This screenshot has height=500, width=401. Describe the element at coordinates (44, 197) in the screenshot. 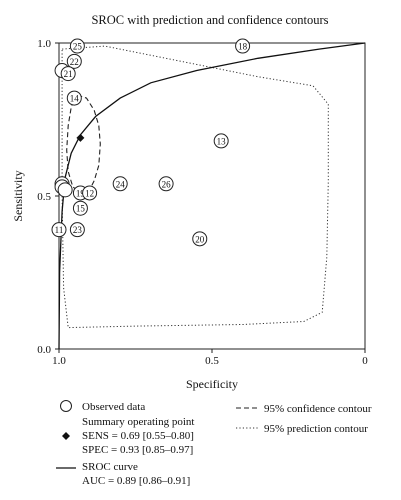

I see `y-tick-label: 0.5` at that location.